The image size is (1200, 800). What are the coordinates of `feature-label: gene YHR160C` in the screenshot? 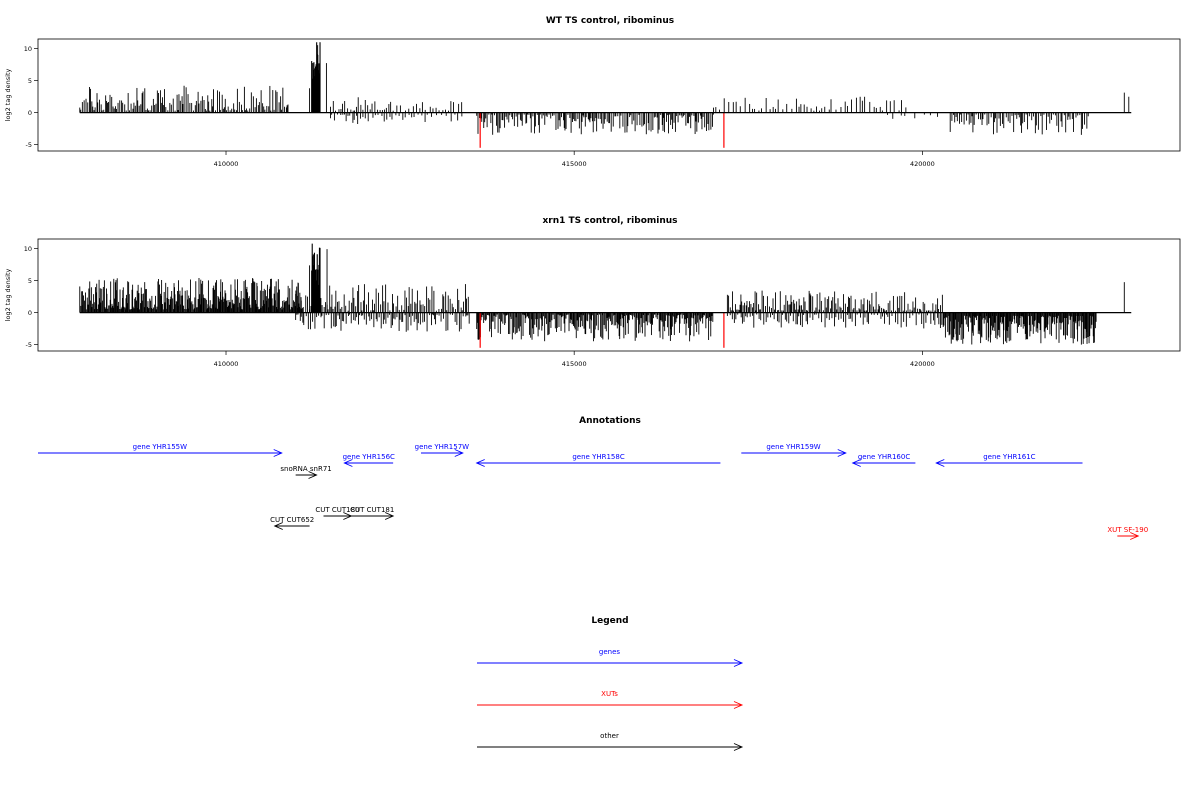 It's located at (884, 457).